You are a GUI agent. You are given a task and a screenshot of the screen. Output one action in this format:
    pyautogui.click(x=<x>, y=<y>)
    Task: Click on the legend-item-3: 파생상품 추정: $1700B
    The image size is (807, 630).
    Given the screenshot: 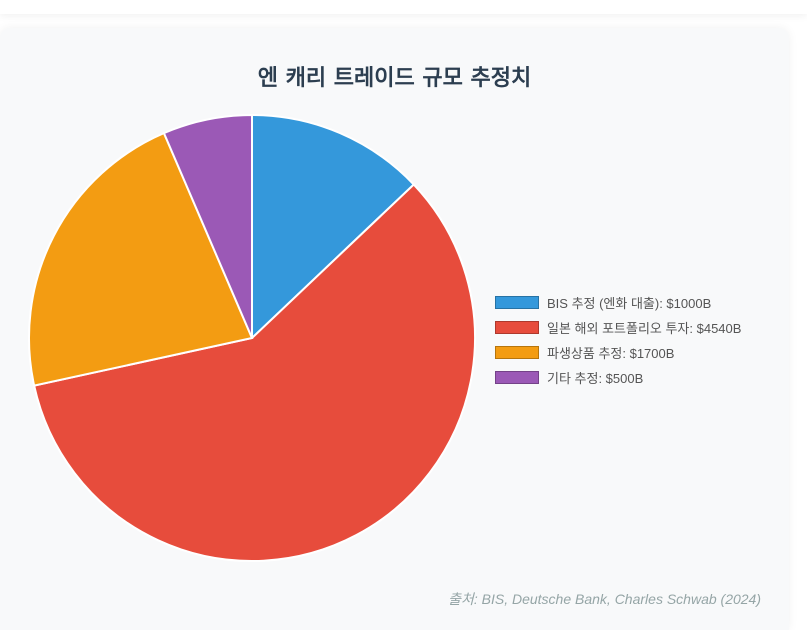 What is the action you would take?
    pyautogui.click(x=618, y=352)
    